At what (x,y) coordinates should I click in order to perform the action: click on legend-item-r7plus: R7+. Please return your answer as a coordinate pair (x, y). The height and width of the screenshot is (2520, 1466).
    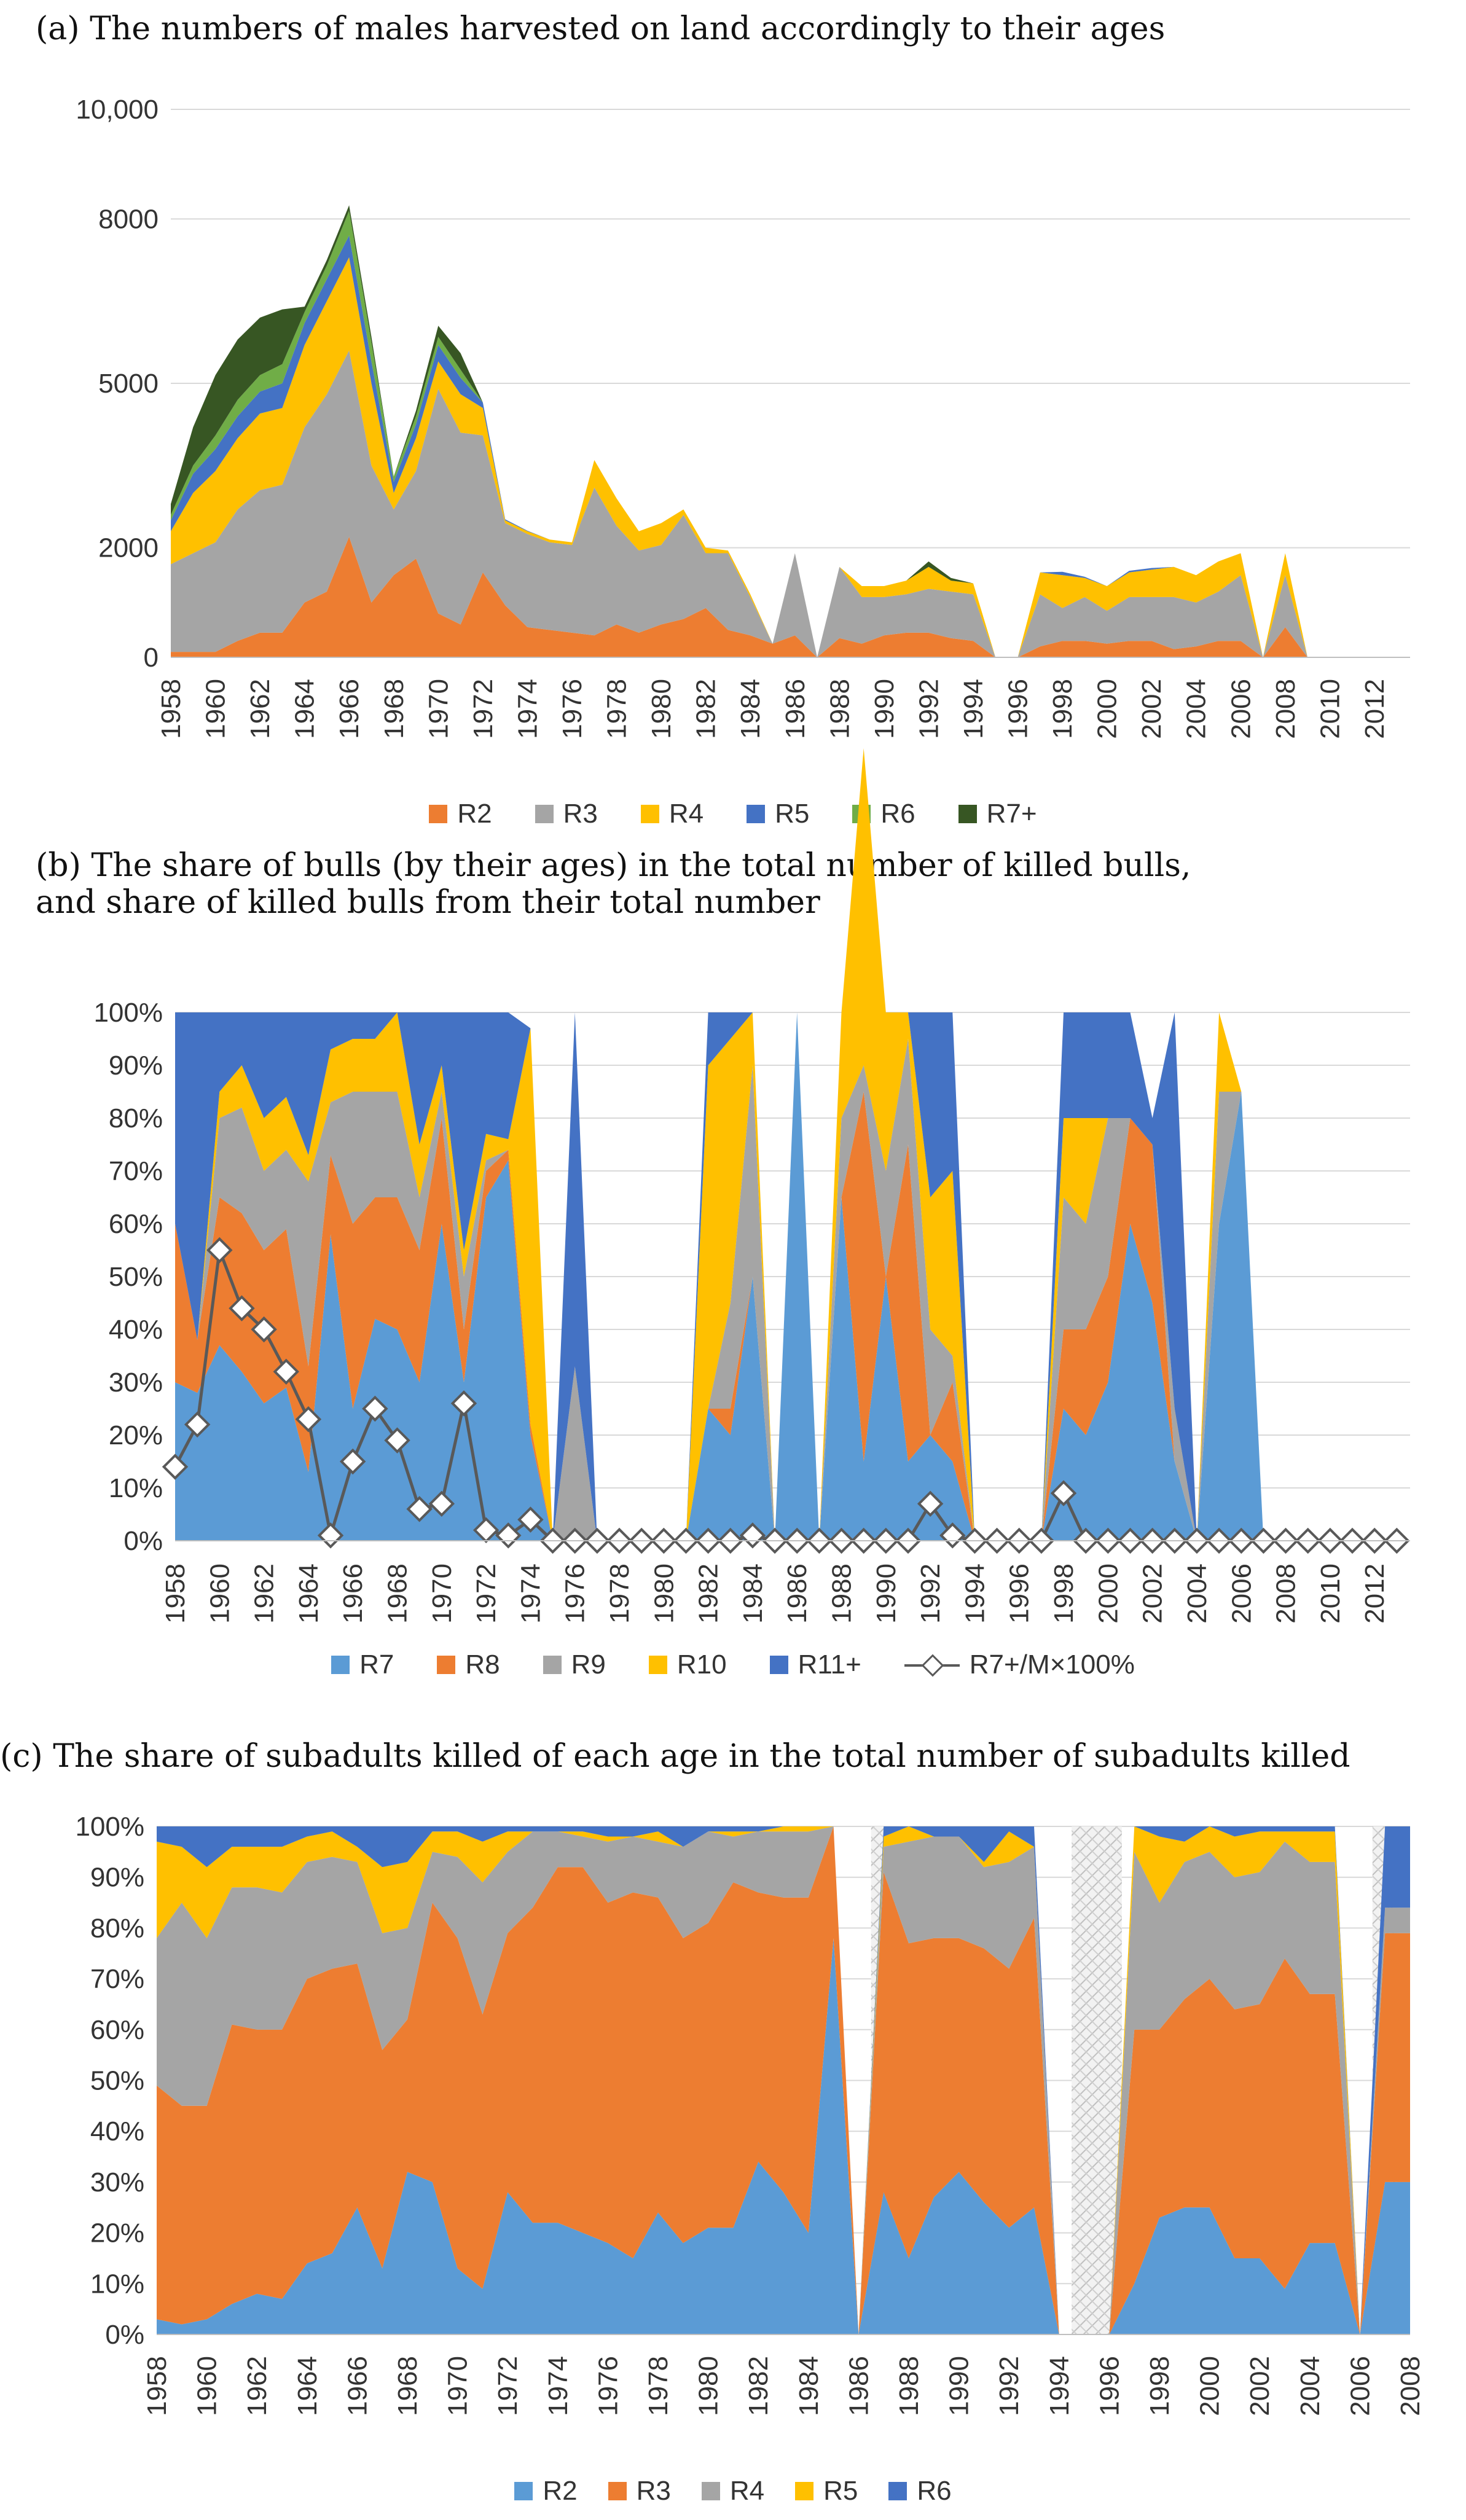
    Looking at the image, I should click on (997, 814).